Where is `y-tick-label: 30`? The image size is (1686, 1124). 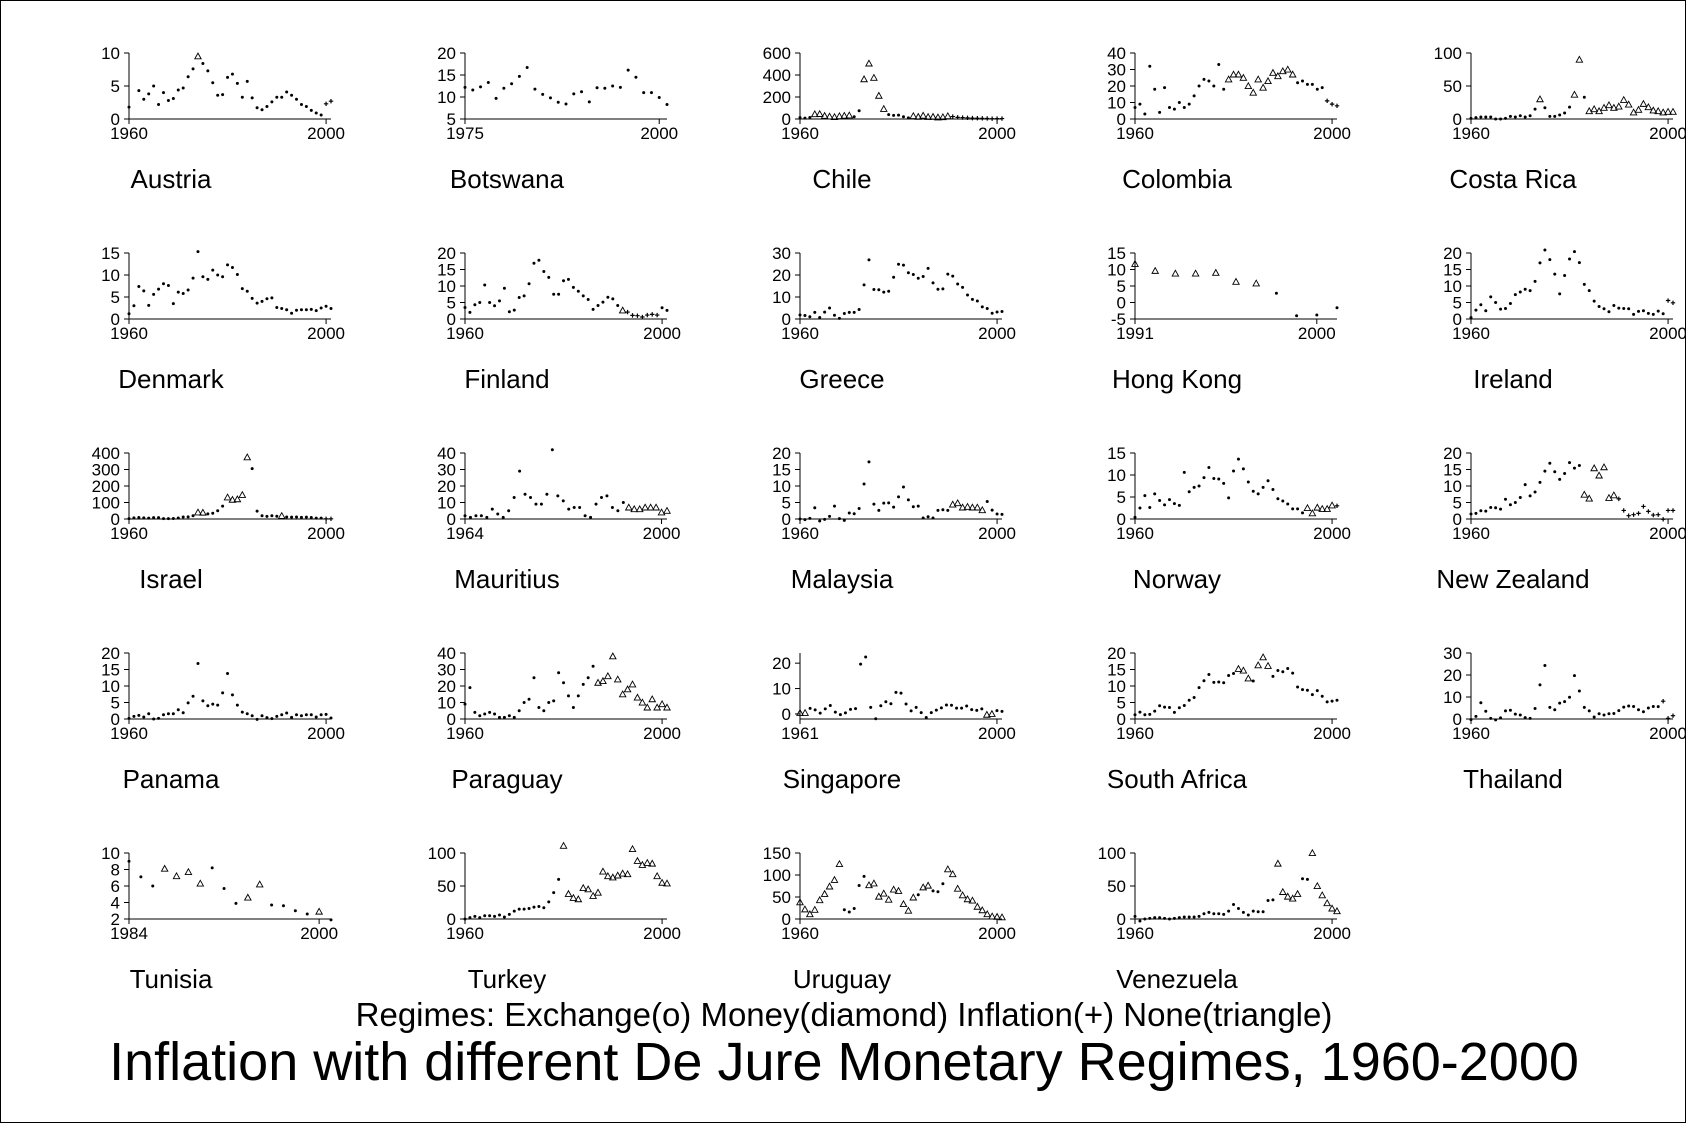
y-tick-label: 30 is located at coordinates (446, 470).